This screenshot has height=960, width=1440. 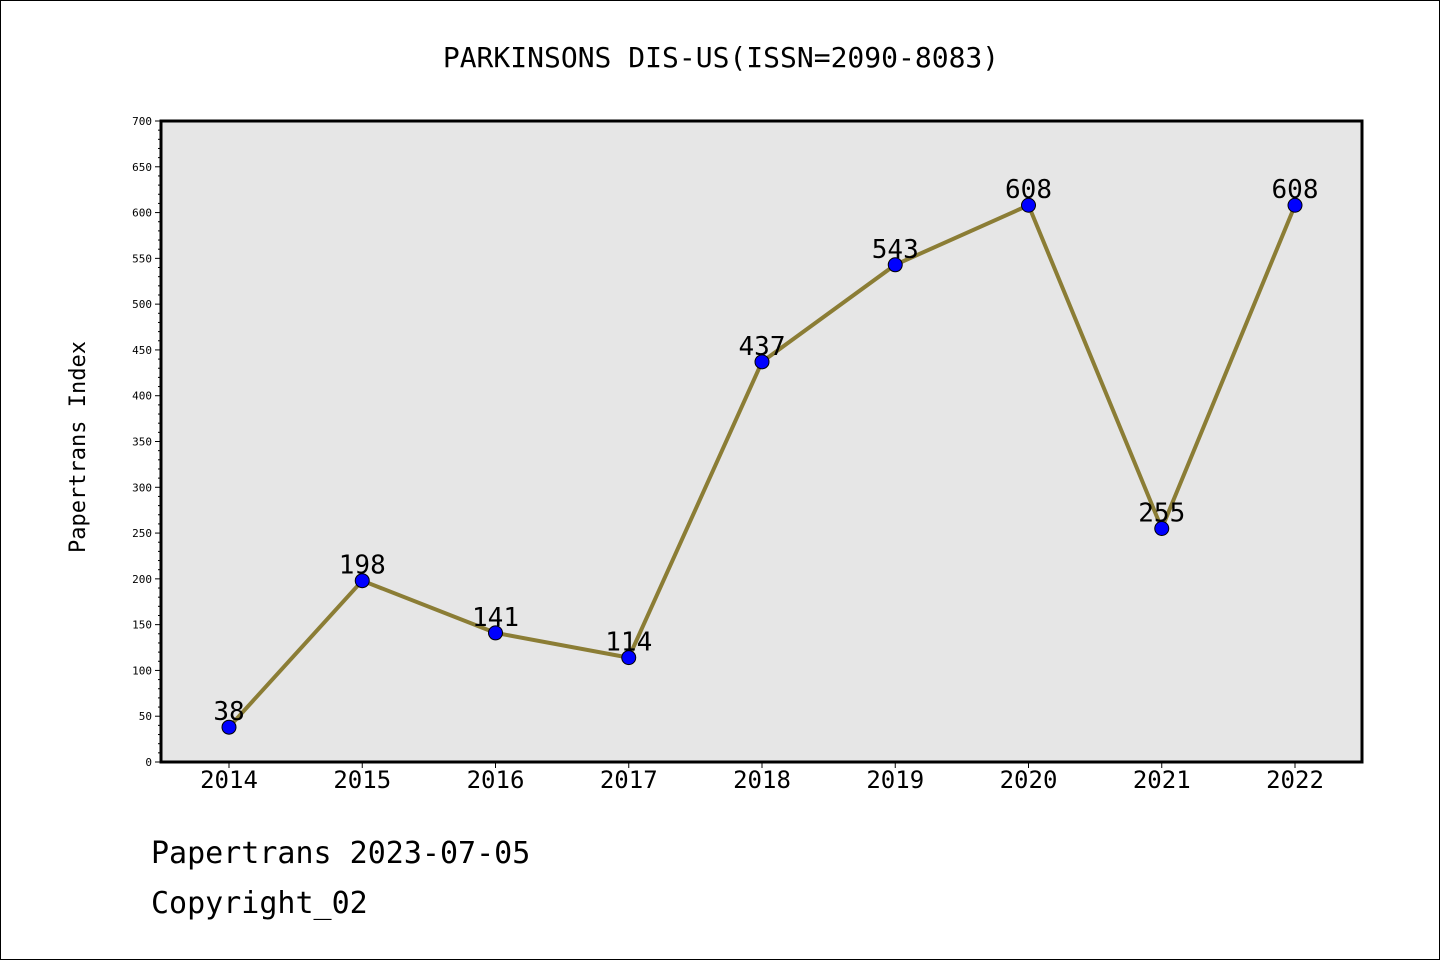 I want to click on x-axis: 2014 2015 2016 2017 2018 2019 2020 2021 2022, so click(x=762, y=778).